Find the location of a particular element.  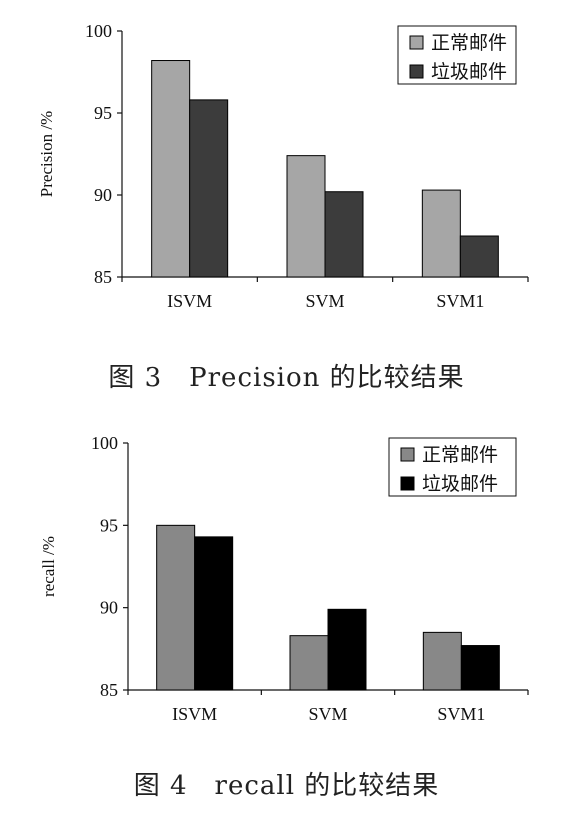

y-axis-label: Precision /% is located at coordinates (46, 154).